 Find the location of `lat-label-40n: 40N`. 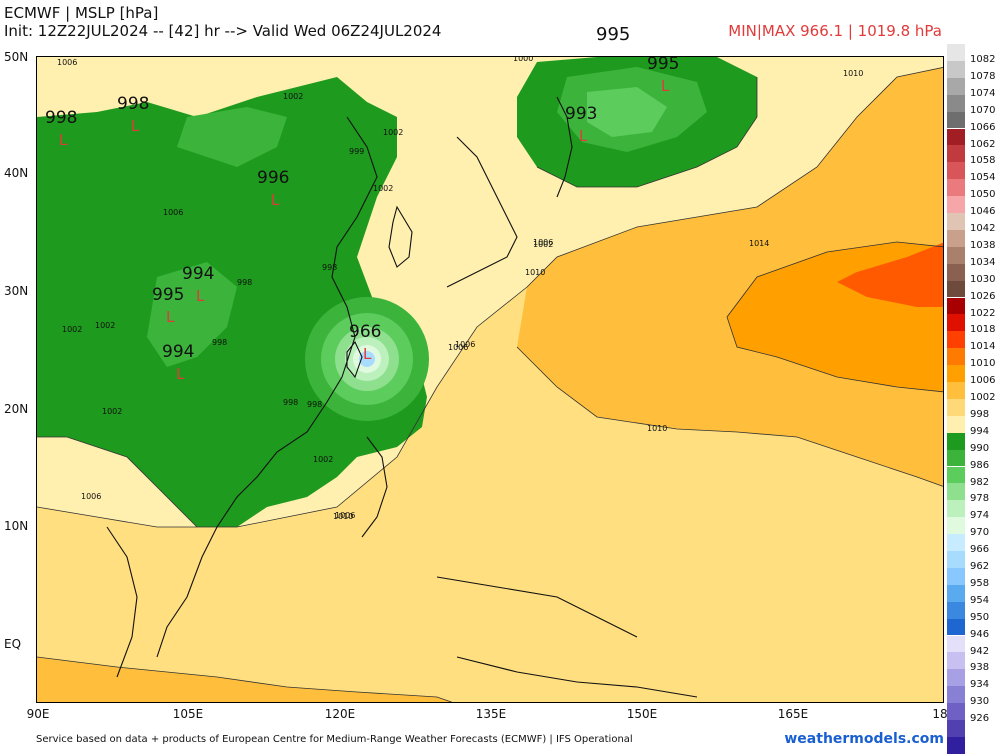

lat-label-40n: 40N is located at coordinates (16, 173).